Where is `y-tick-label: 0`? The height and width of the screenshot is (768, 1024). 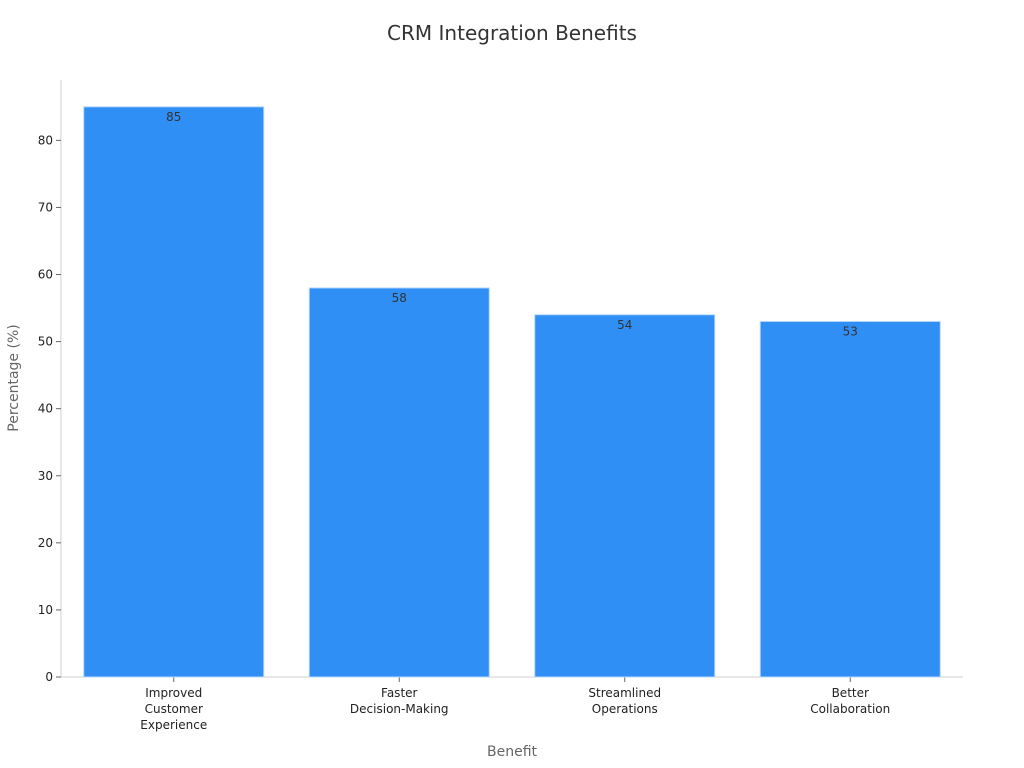 y-tick-label: 0 is located at coordinates (49, 677).